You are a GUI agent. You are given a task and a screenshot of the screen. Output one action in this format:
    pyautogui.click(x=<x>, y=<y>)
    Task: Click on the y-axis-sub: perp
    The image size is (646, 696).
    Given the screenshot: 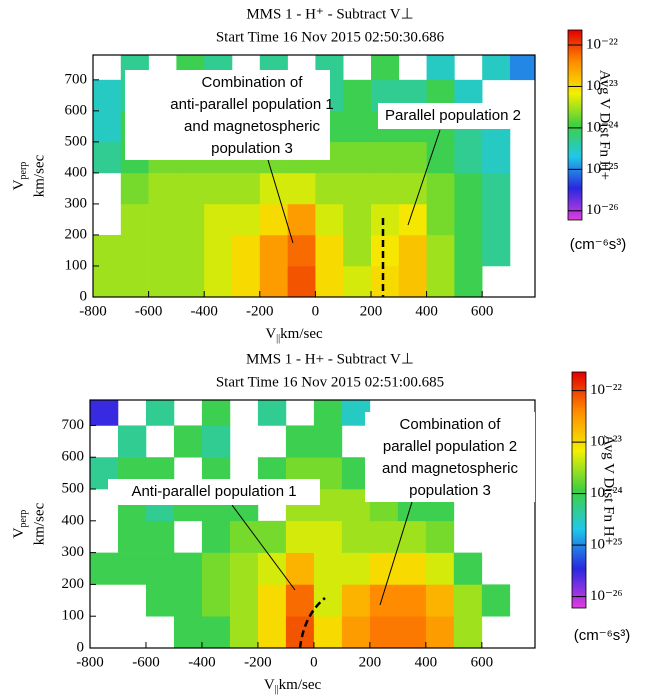 What is the action you would take?
    pyautogui.click(x=23, y=519)
    